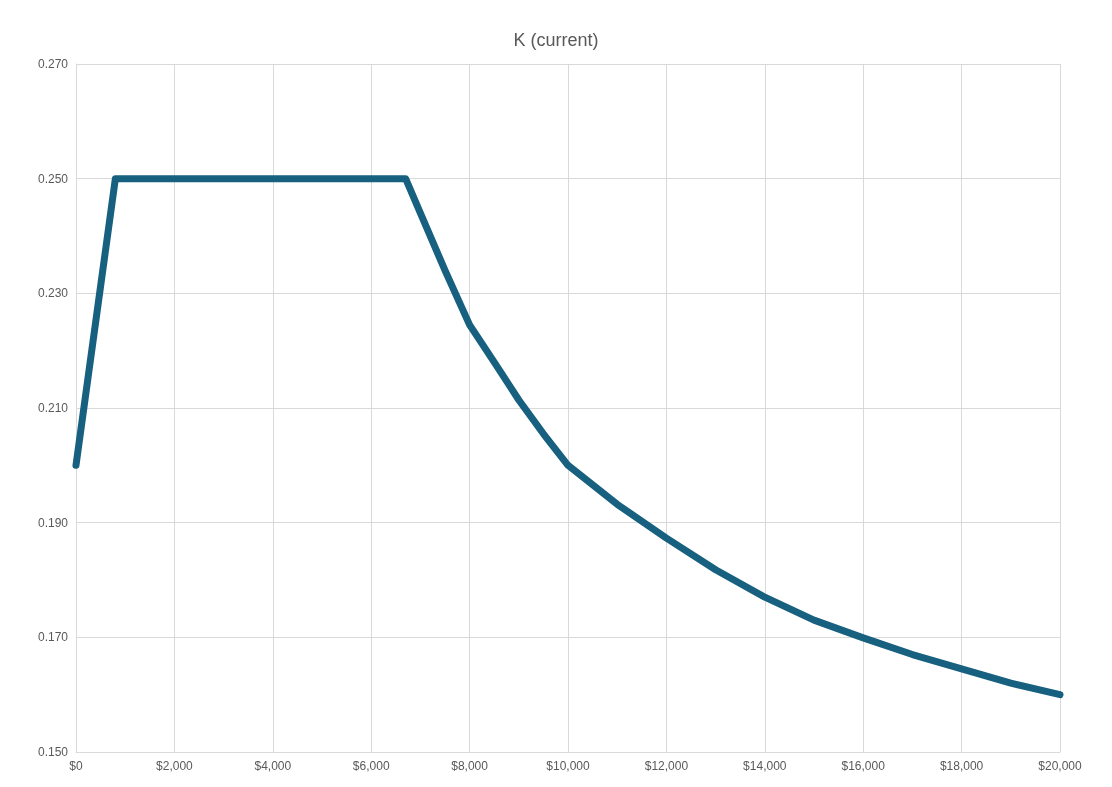 The height and width of the screenshot is (787, 1112). Describe the element at coordinates (273, 766) in the screenshot. I see `x-tick-label: $4,000` at that location.